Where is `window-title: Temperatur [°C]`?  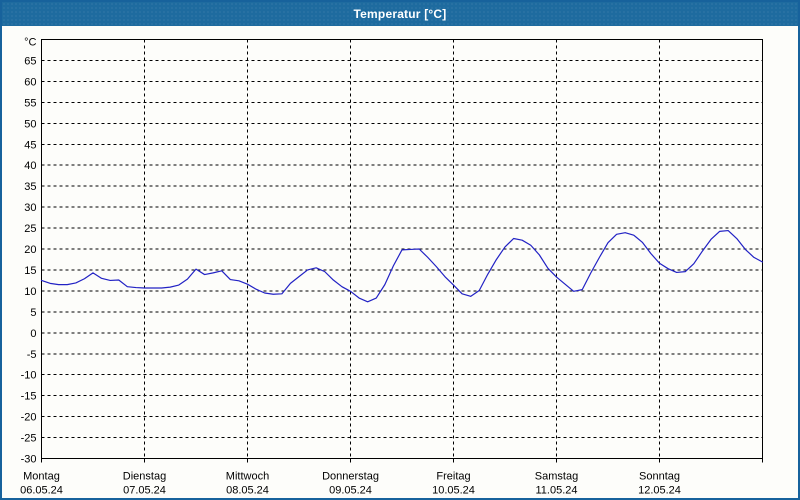
window-title: Temperatur [°C] is located at coordinates (400, 14).